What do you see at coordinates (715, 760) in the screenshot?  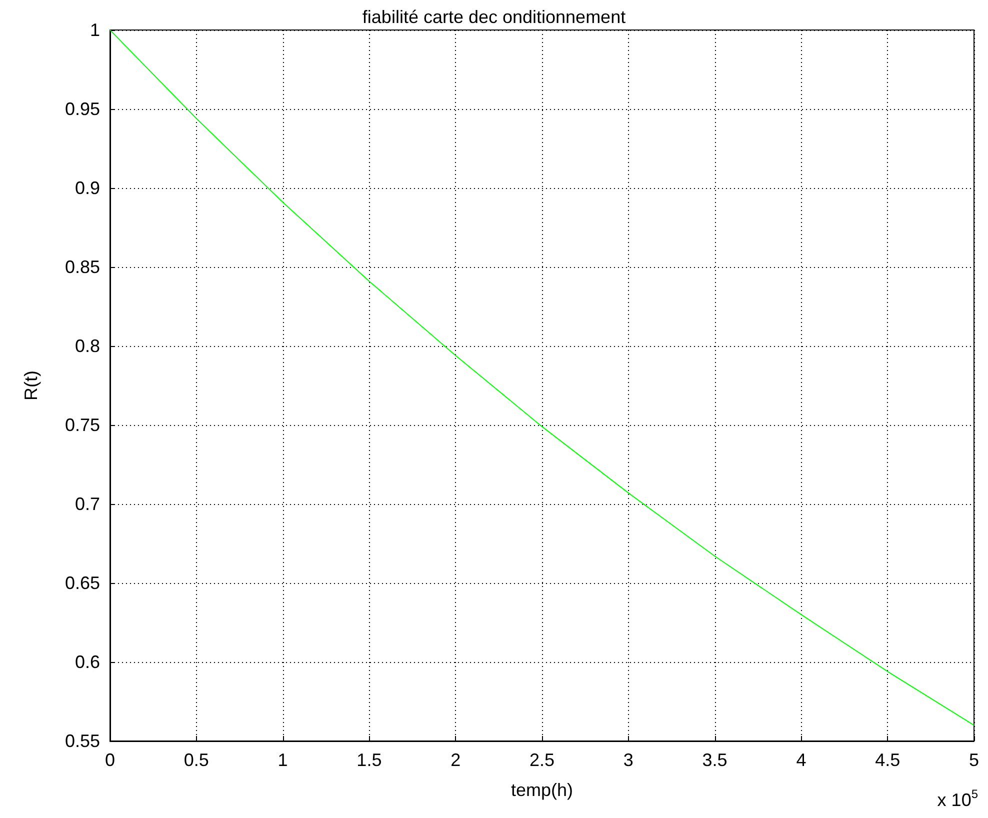 I see `x-tick-label: 3.5` at bounding box center [715, 760].